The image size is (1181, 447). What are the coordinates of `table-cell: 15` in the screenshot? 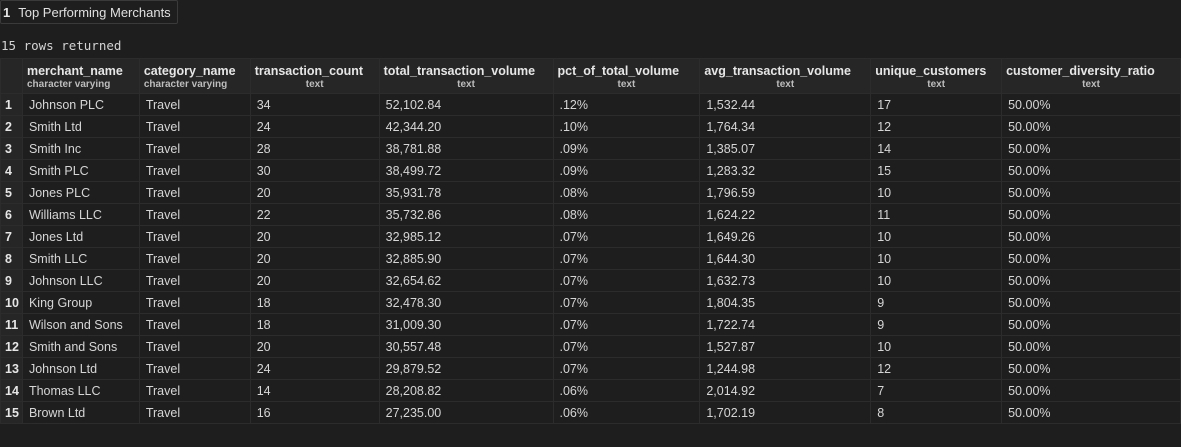 It's located at (936, 170).